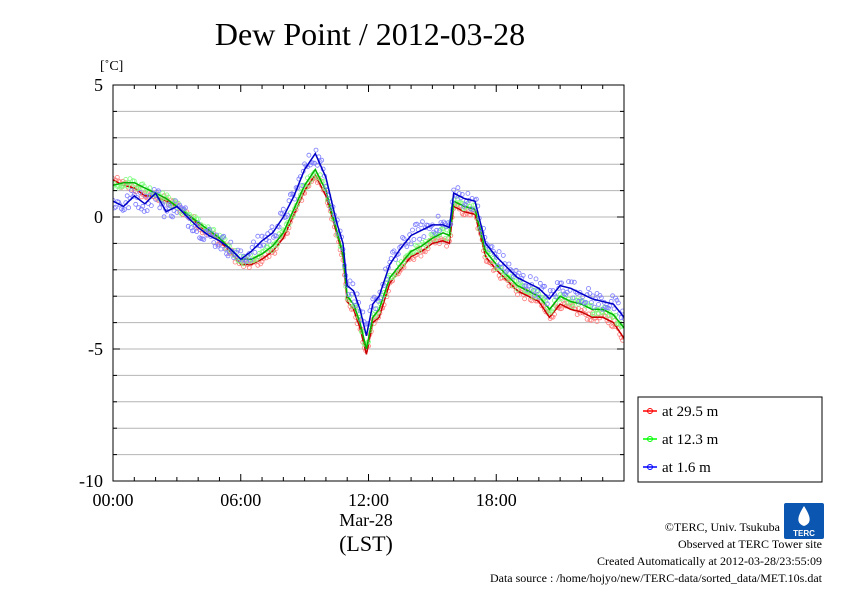 The height and width of the screenshot is (595, 842). I want to click on legend-entry: at 12.3 m, so click(681, 440).